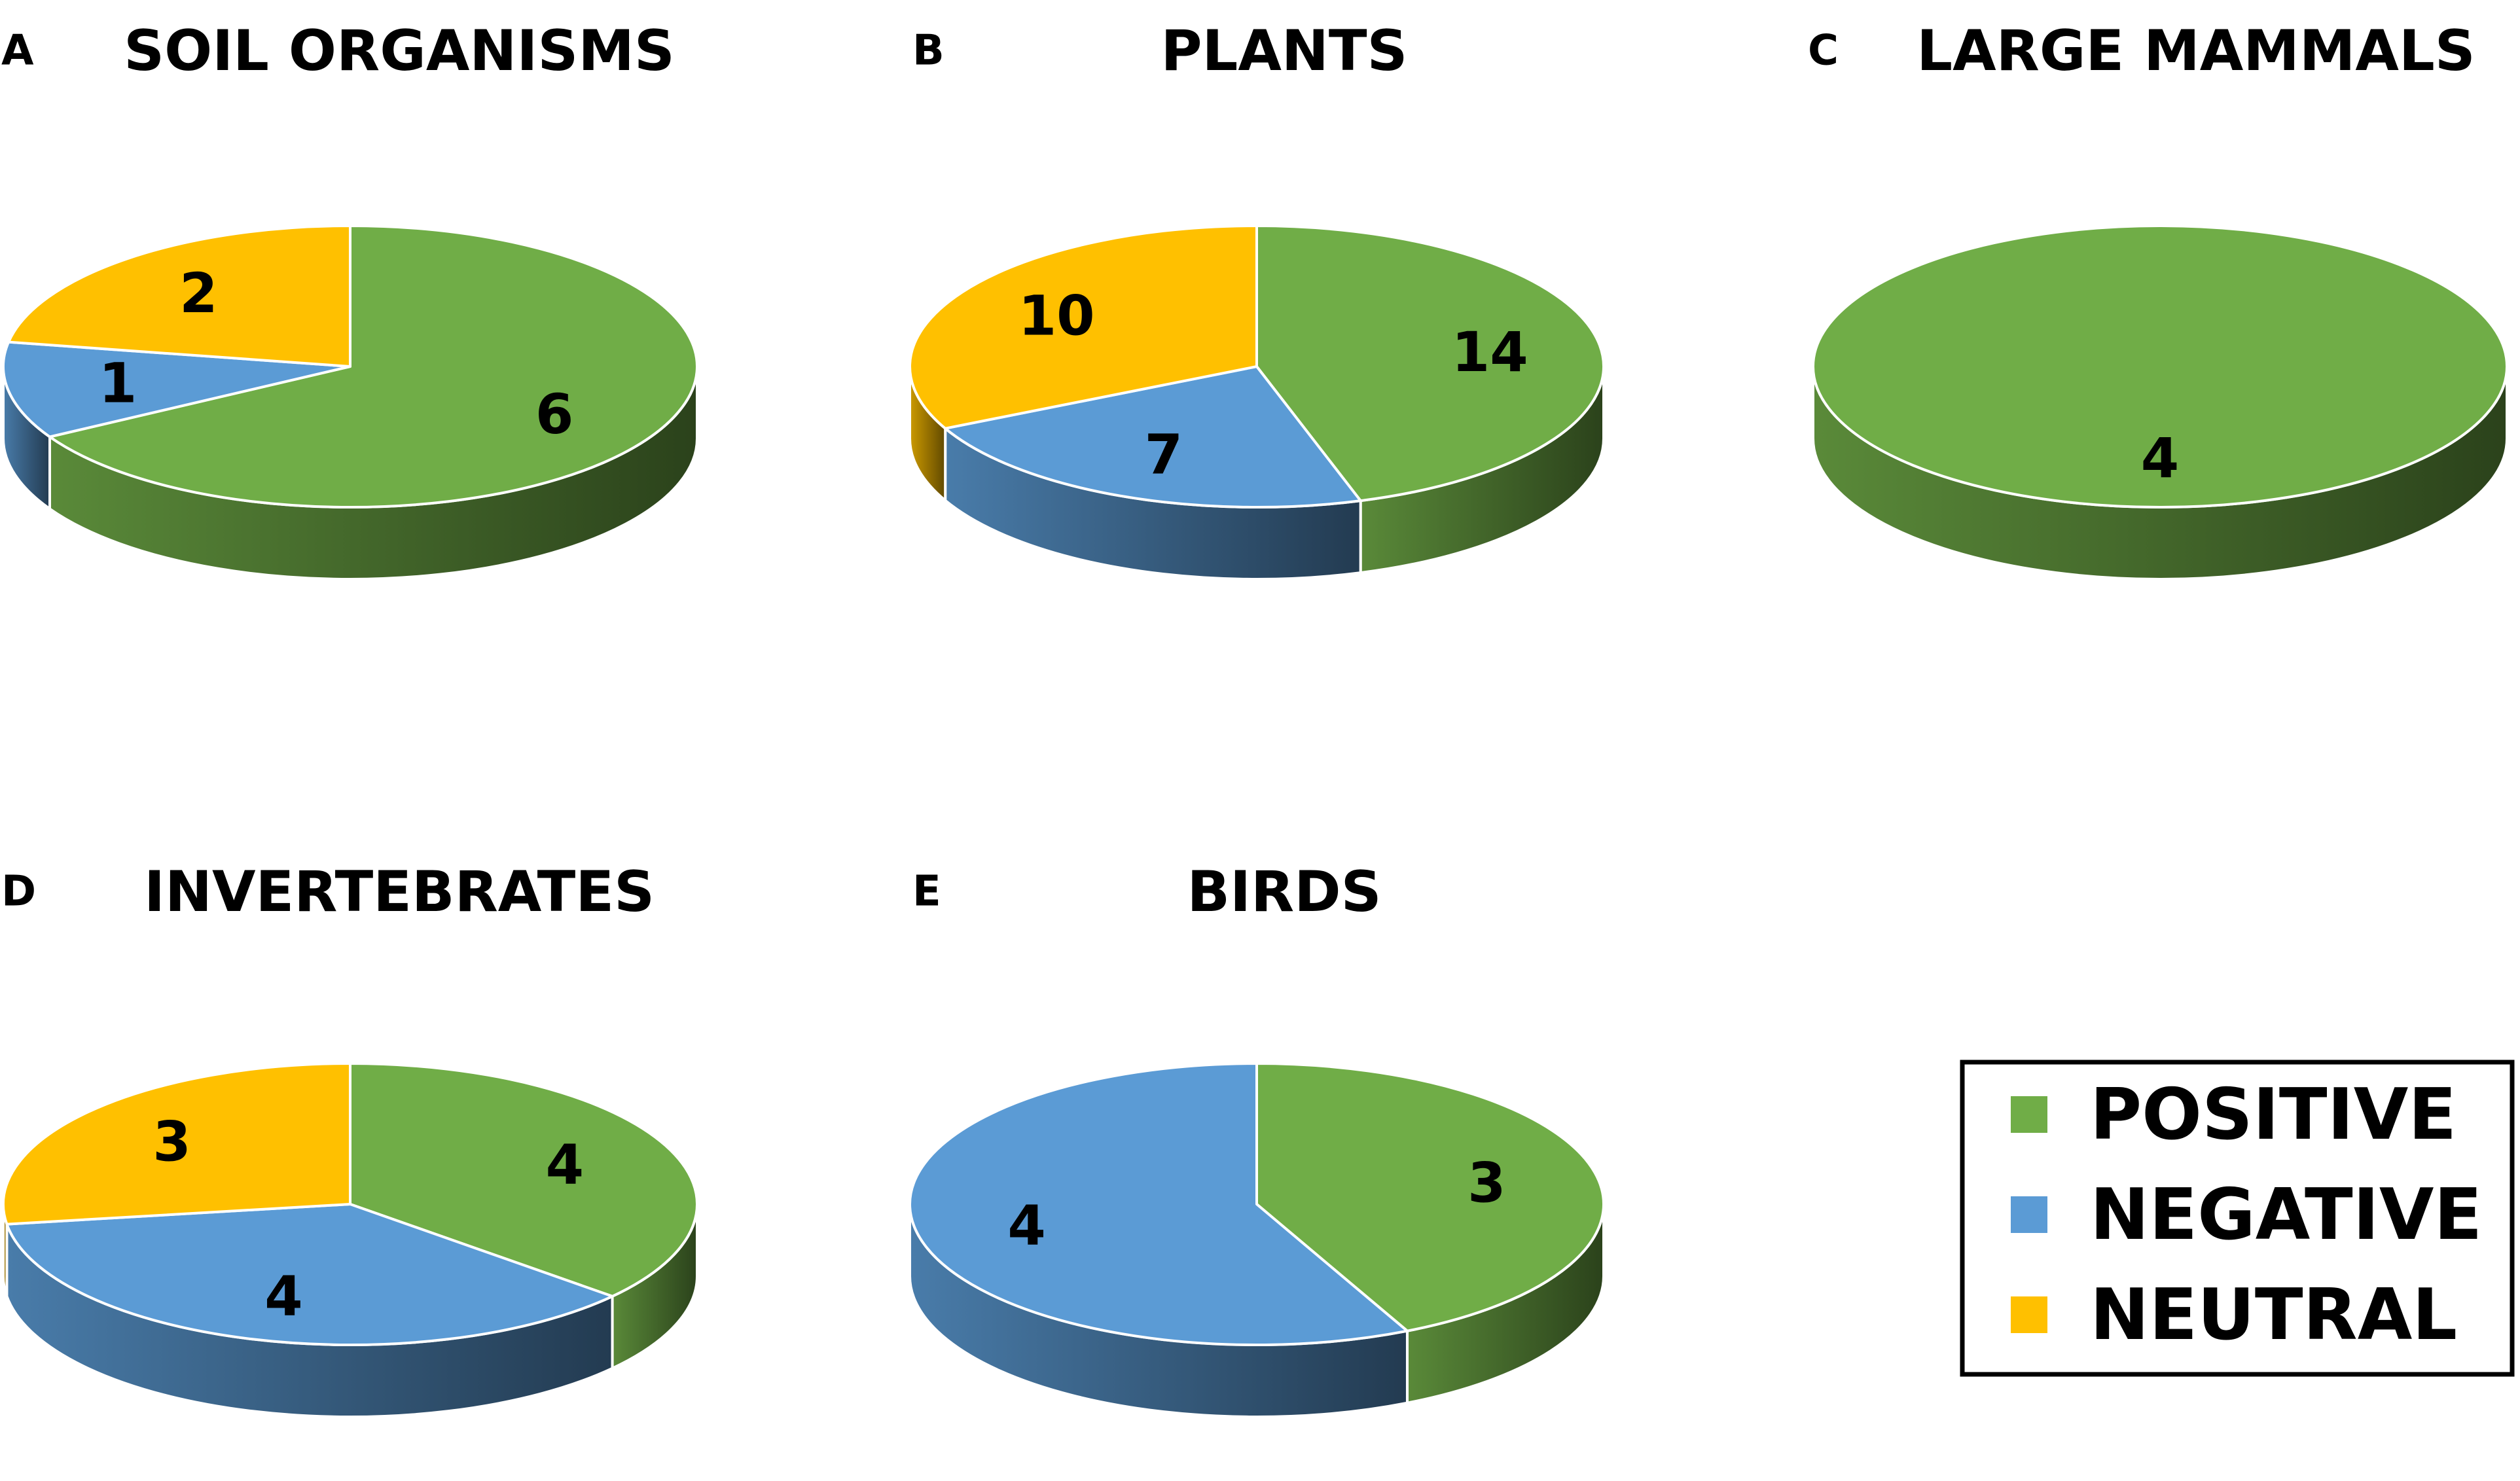 This screenshot has width=2520, height=1481. I want to click on pie-panel-e: E BIRDS 3 4, so click(1257, 1139).